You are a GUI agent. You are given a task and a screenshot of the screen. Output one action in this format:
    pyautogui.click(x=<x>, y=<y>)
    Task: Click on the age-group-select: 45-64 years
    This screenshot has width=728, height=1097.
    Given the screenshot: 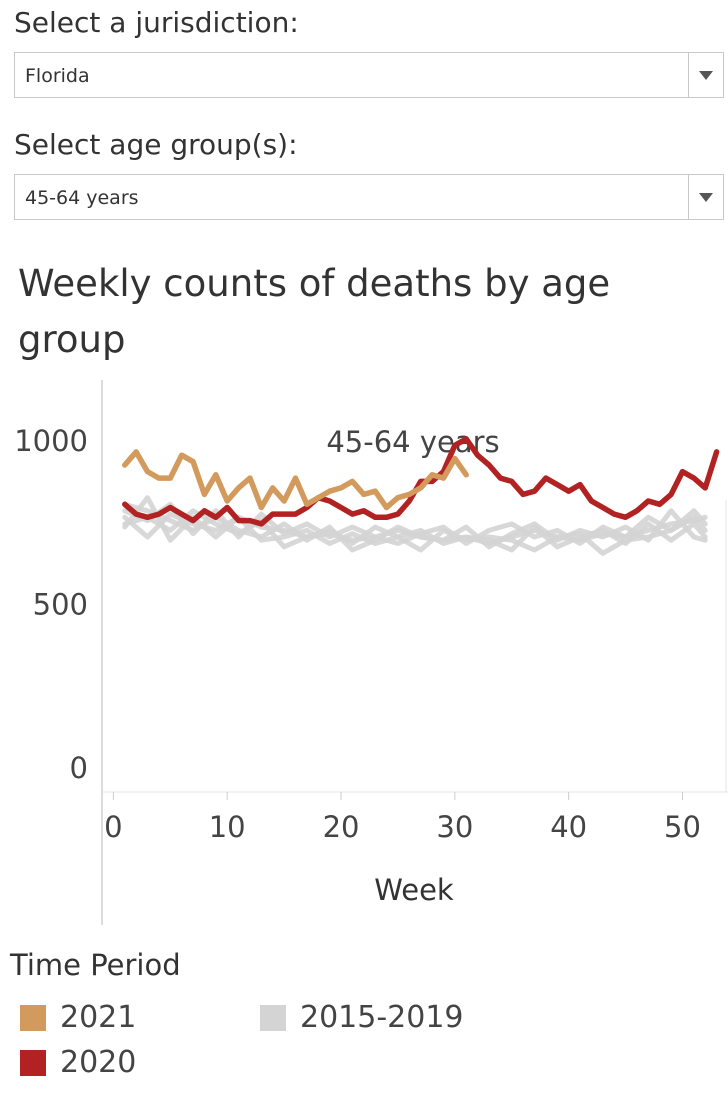 What is the action you would take?
    pyautogui.click(x=369, y=197)
    